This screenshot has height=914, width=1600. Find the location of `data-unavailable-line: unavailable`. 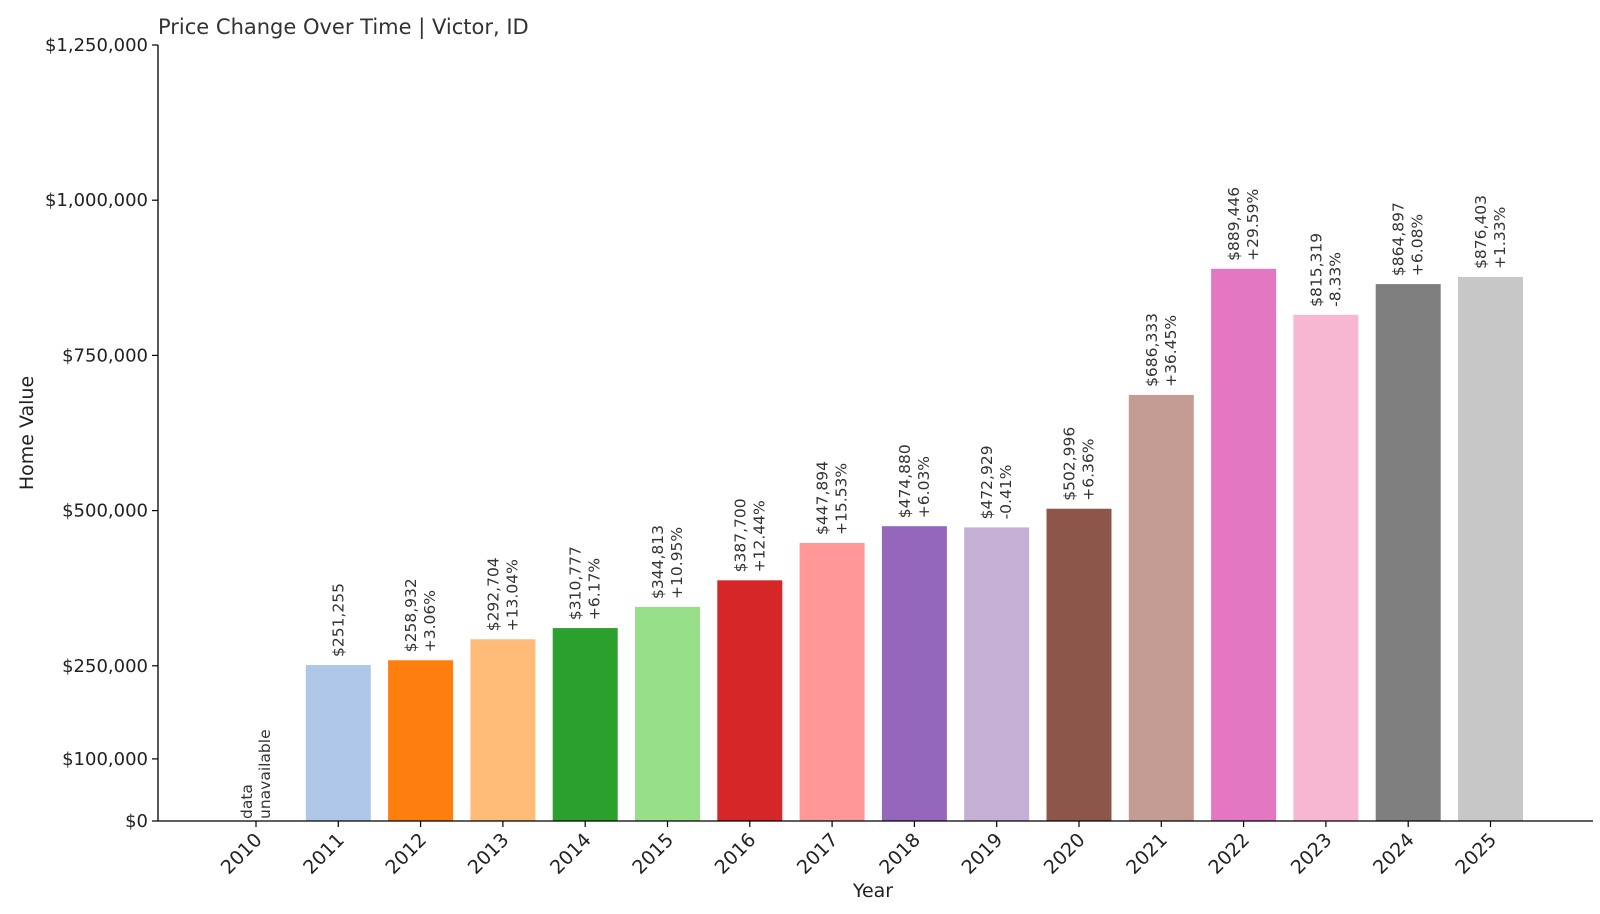

data-unavailable-line: unavailable is located at coordinates (265, 774).